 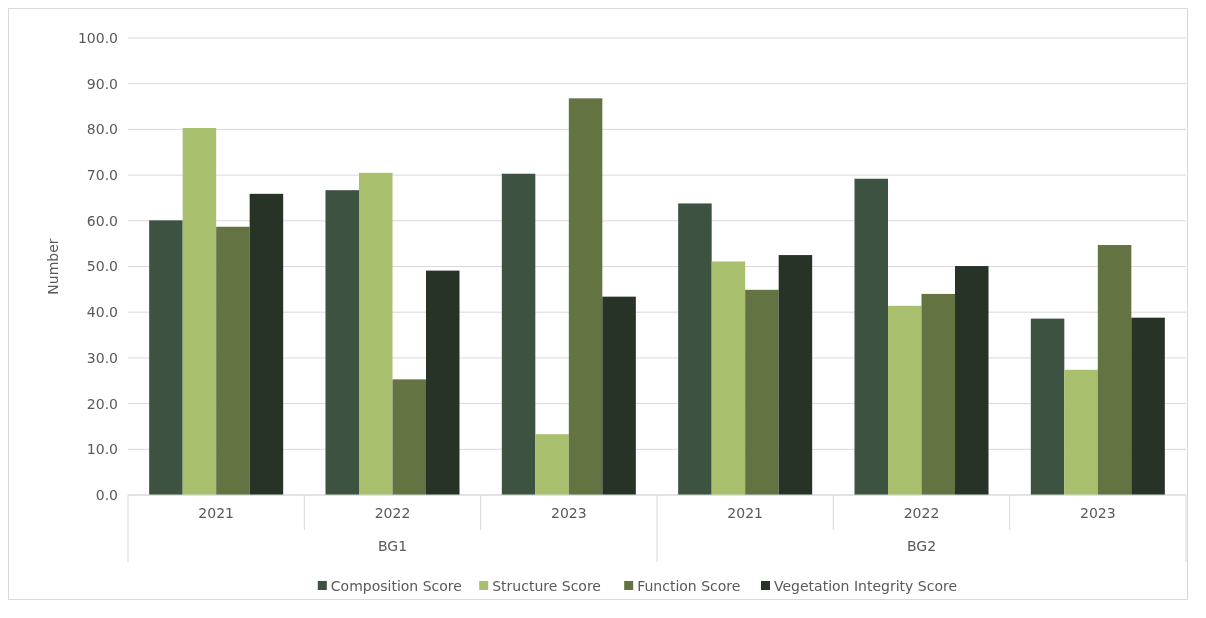 I want to click on legend-label: Function Score, so click(x=689, y=585).